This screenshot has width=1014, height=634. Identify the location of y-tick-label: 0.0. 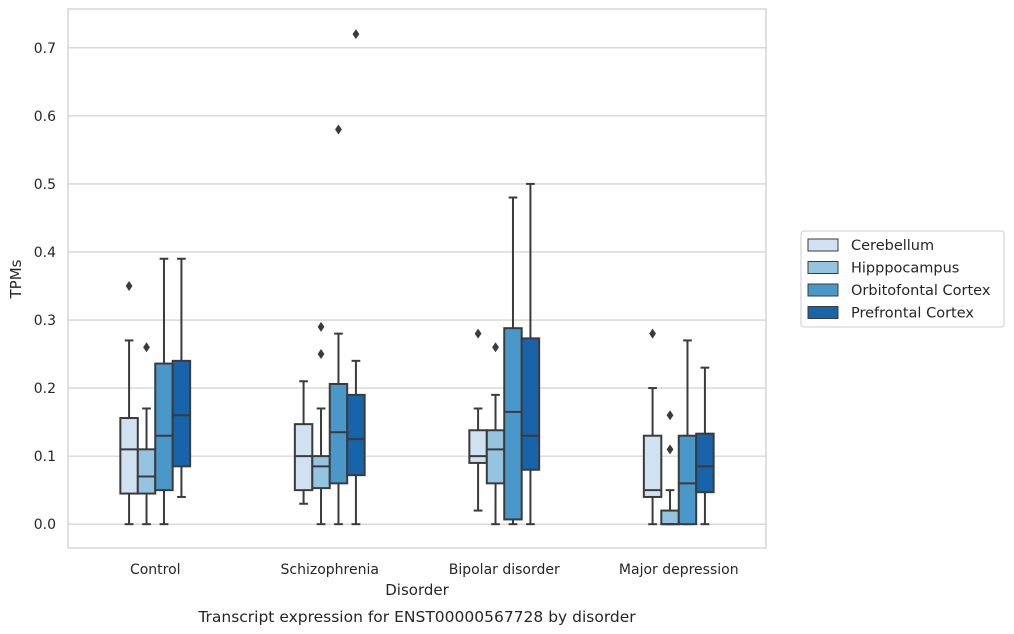
(45, 525).